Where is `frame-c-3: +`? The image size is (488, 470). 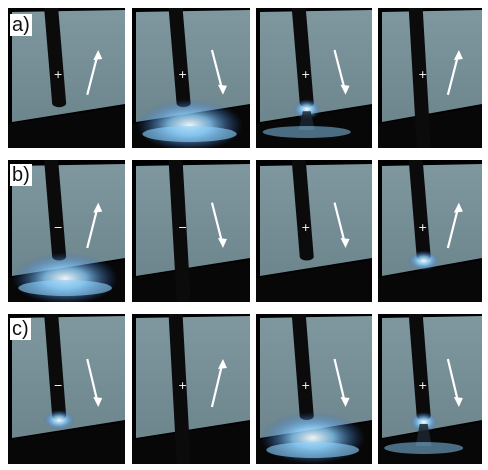 frame-c-3: + is located at coordinates (314, 389).